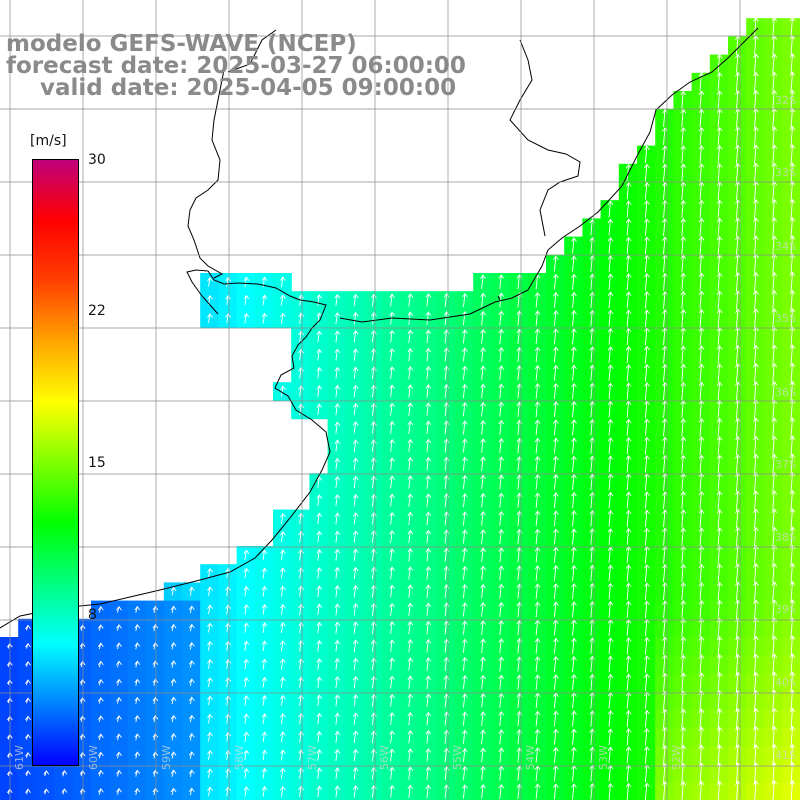 This screenshot has width=800, height=800. I want to click on lat-label: 33S, so click(785, 172).